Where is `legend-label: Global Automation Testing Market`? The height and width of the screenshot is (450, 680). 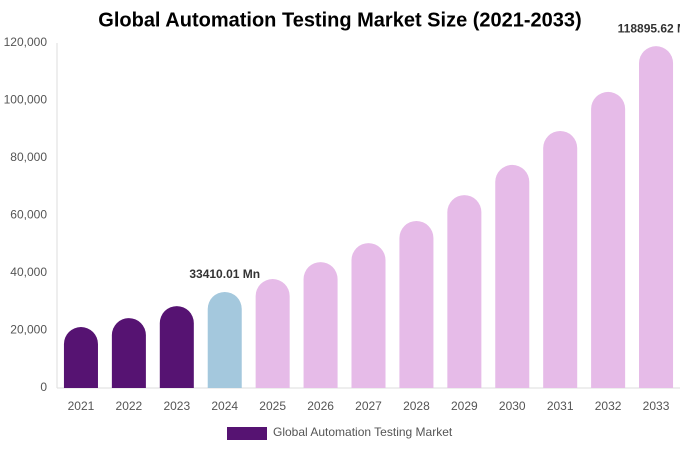
legend-label: Global Automation Testing Market is located at coordinates (363, 432).